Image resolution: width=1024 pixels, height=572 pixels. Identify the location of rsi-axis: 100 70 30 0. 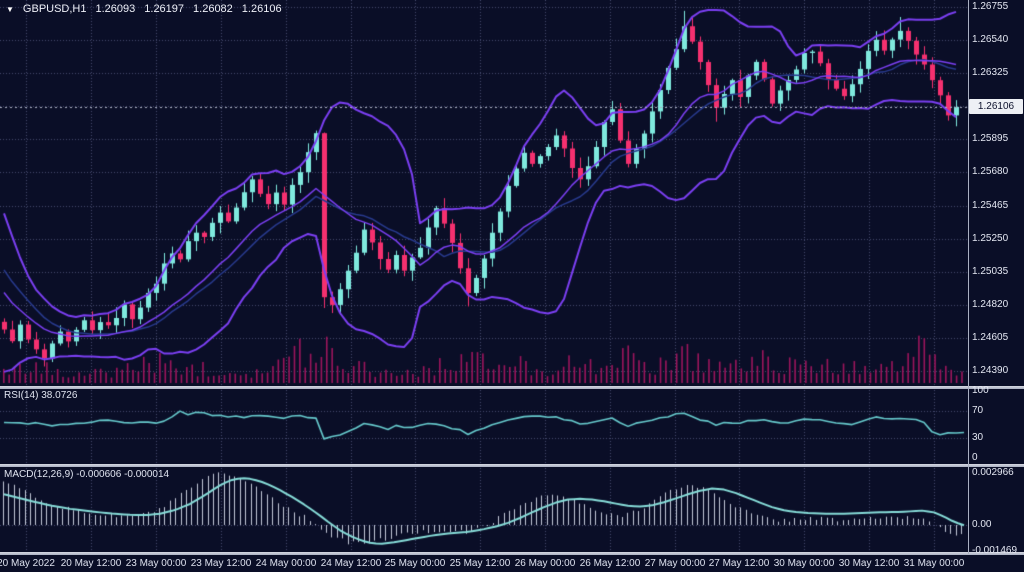
(996, 232).